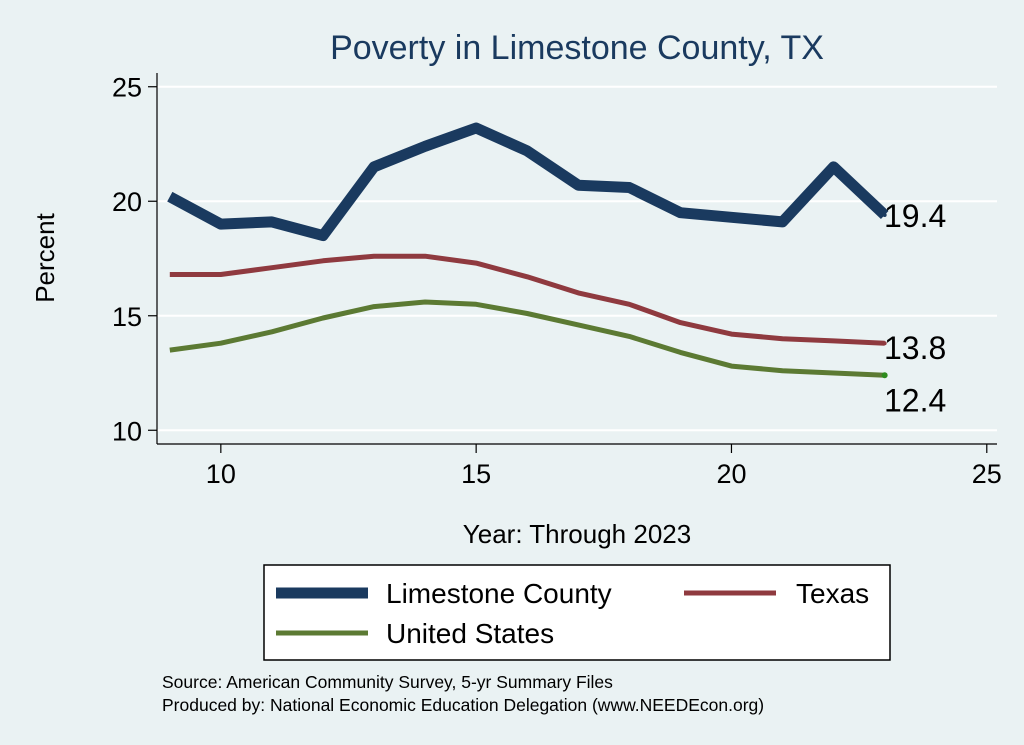 This screenshot has width=1024, height=745. What do you see at coordinates (577, 534) in the screenshot?
I see `x-axis-title: Year: Through 2023` at bounding box center [577, 534].